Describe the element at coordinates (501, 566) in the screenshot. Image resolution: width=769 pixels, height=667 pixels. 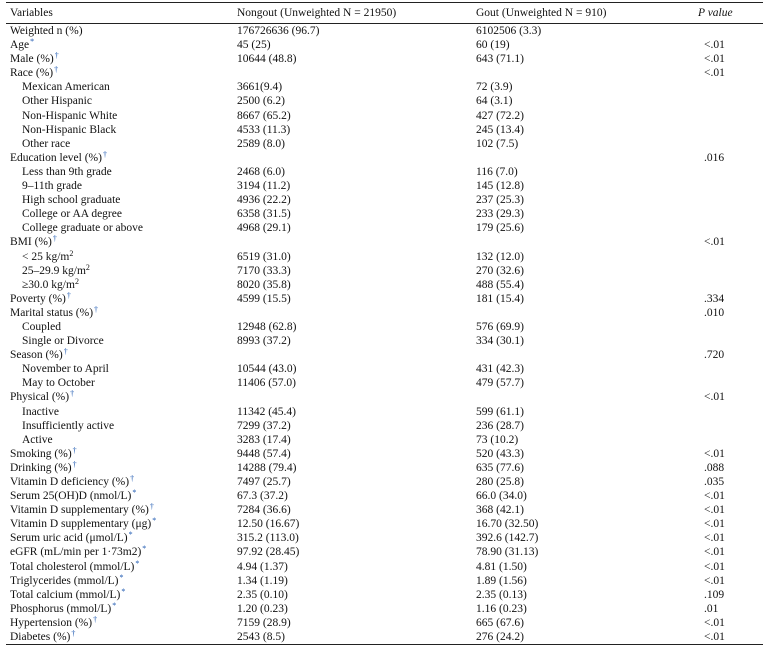
I see `gout-value-cell: 4.81 (1.50)` at that location.